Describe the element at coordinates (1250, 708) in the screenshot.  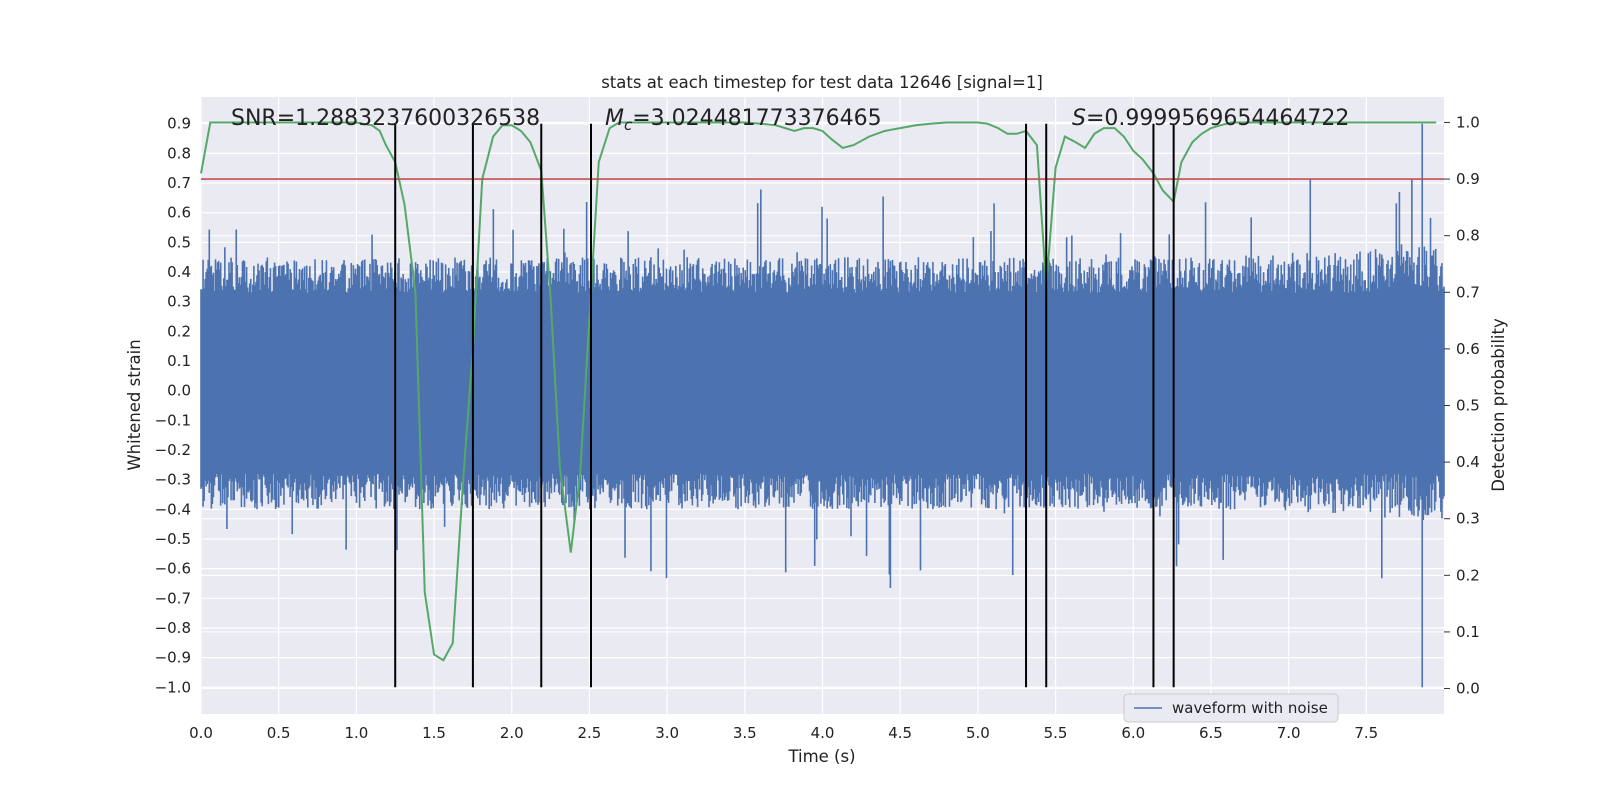
I see `legend-label: waveform with noise` at that location.